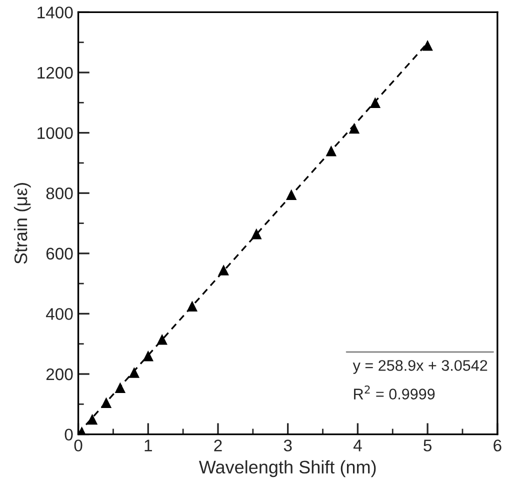 This screenshot has height=488, width=505. What do you see at coordinates (59, 314) in the screenshot?
I see `y-tick-label: 400` at bounding box center [59, 314].